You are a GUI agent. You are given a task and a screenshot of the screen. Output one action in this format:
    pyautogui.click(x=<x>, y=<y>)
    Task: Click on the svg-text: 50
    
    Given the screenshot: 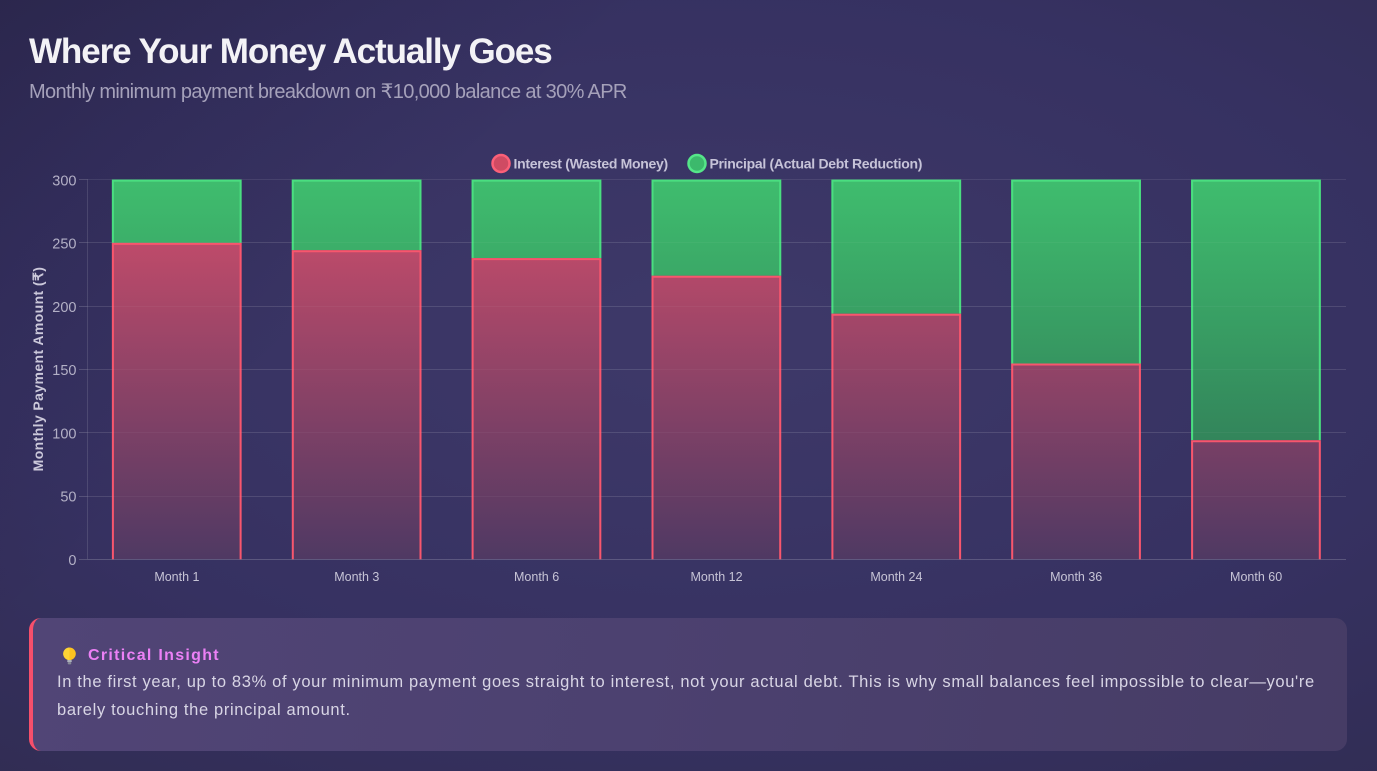 What is the action you would take?
    pyautogui.click(x=68, y=498)
    